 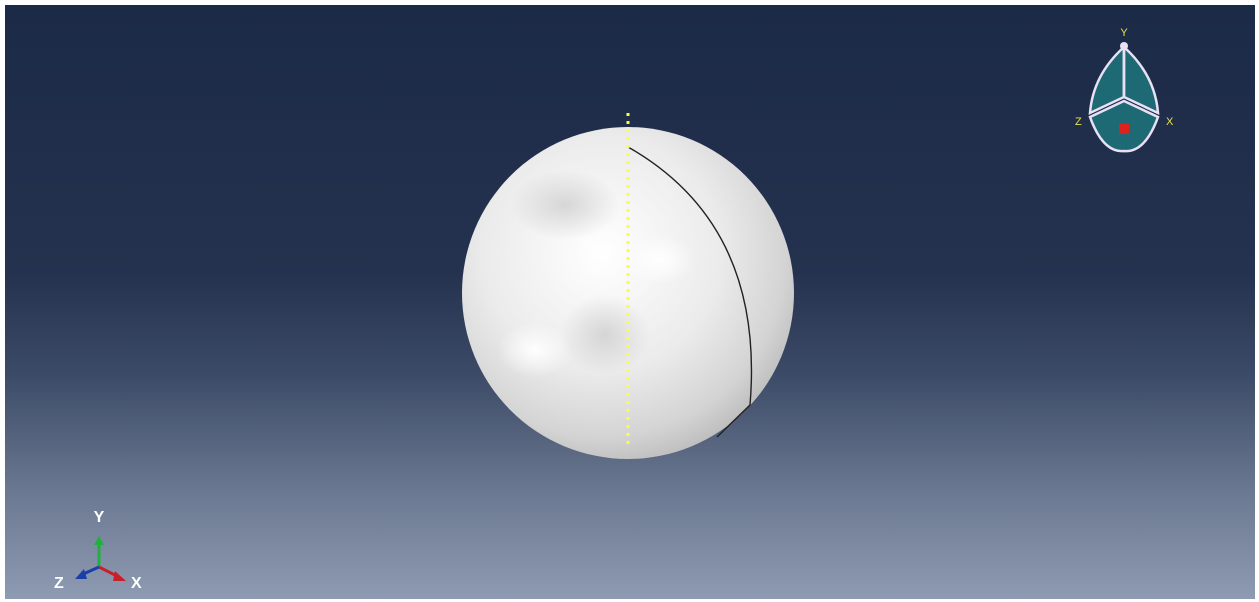 What do you see at coordinates (1107, 80) in the screenshot?
I see `view-cube-left-face` at bounding box center [1107, 80].